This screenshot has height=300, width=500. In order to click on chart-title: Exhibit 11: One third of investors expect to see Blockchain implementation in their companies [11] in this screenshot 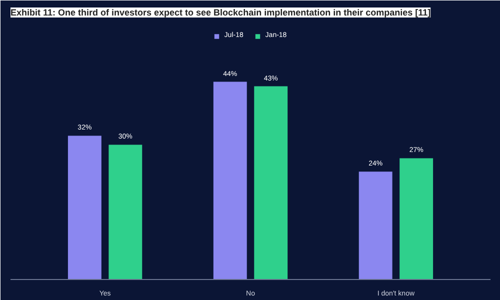, I will do `click(220, 13)`.